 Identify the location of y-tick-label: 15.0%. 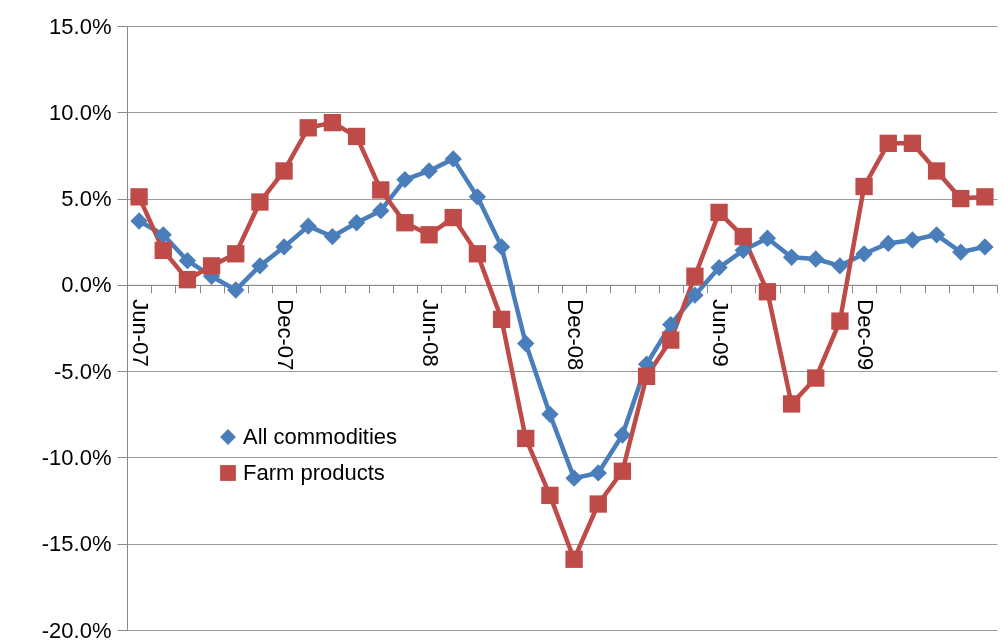
(80, 26).